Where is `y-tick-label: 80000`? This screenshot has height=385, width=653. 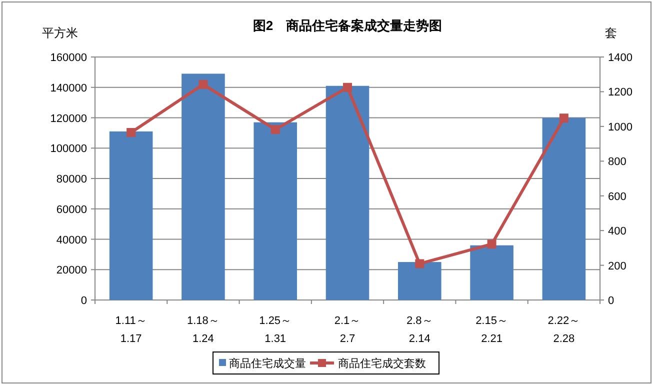
y-tick-label: 80000 is located at coordinates (71, 180).